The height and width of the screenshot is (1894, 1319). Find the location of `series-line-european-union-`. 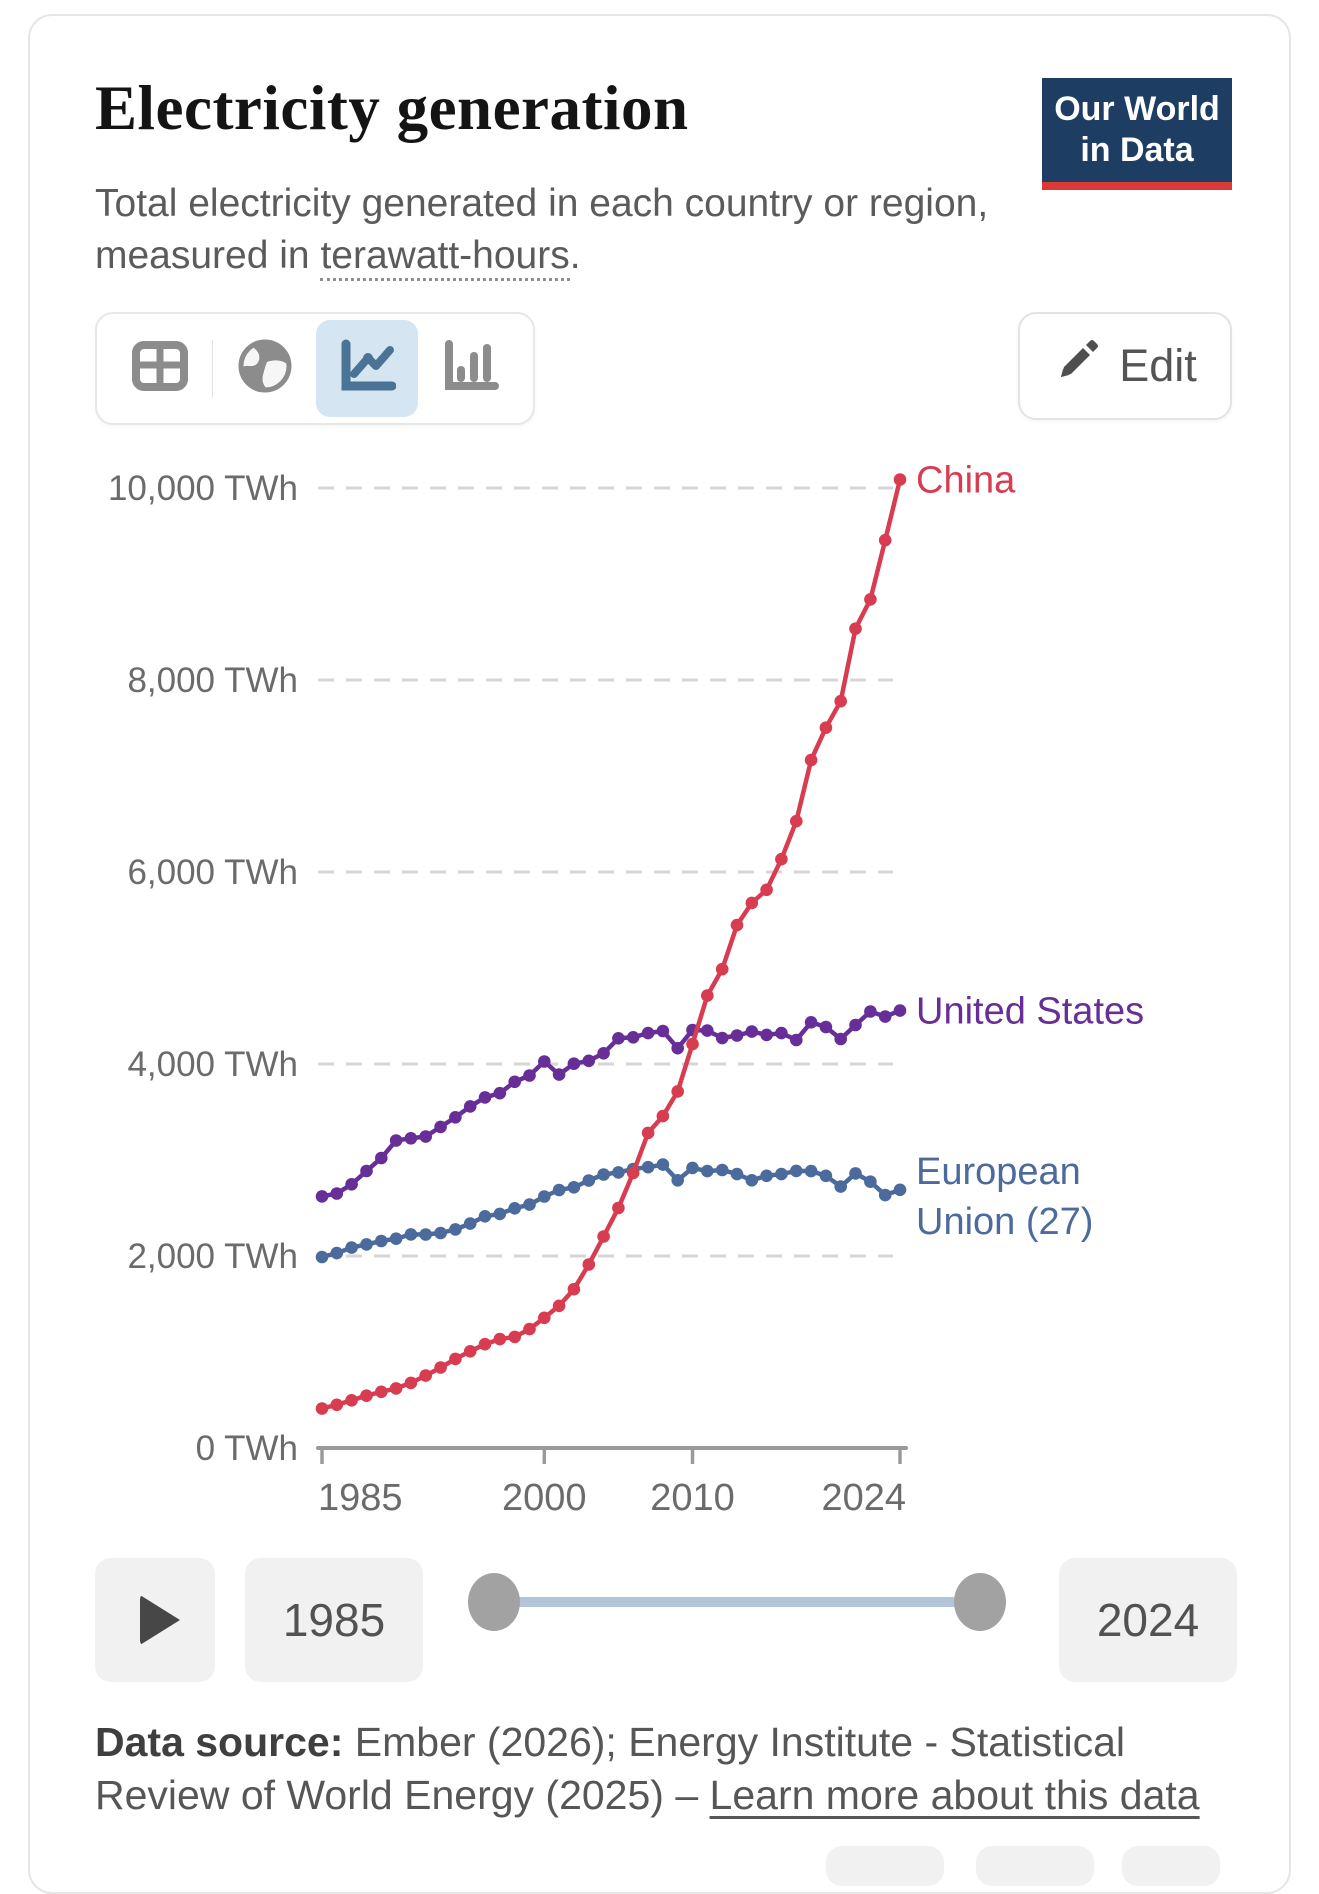

series-line-european-union- is located at coordinates (611, 1211).